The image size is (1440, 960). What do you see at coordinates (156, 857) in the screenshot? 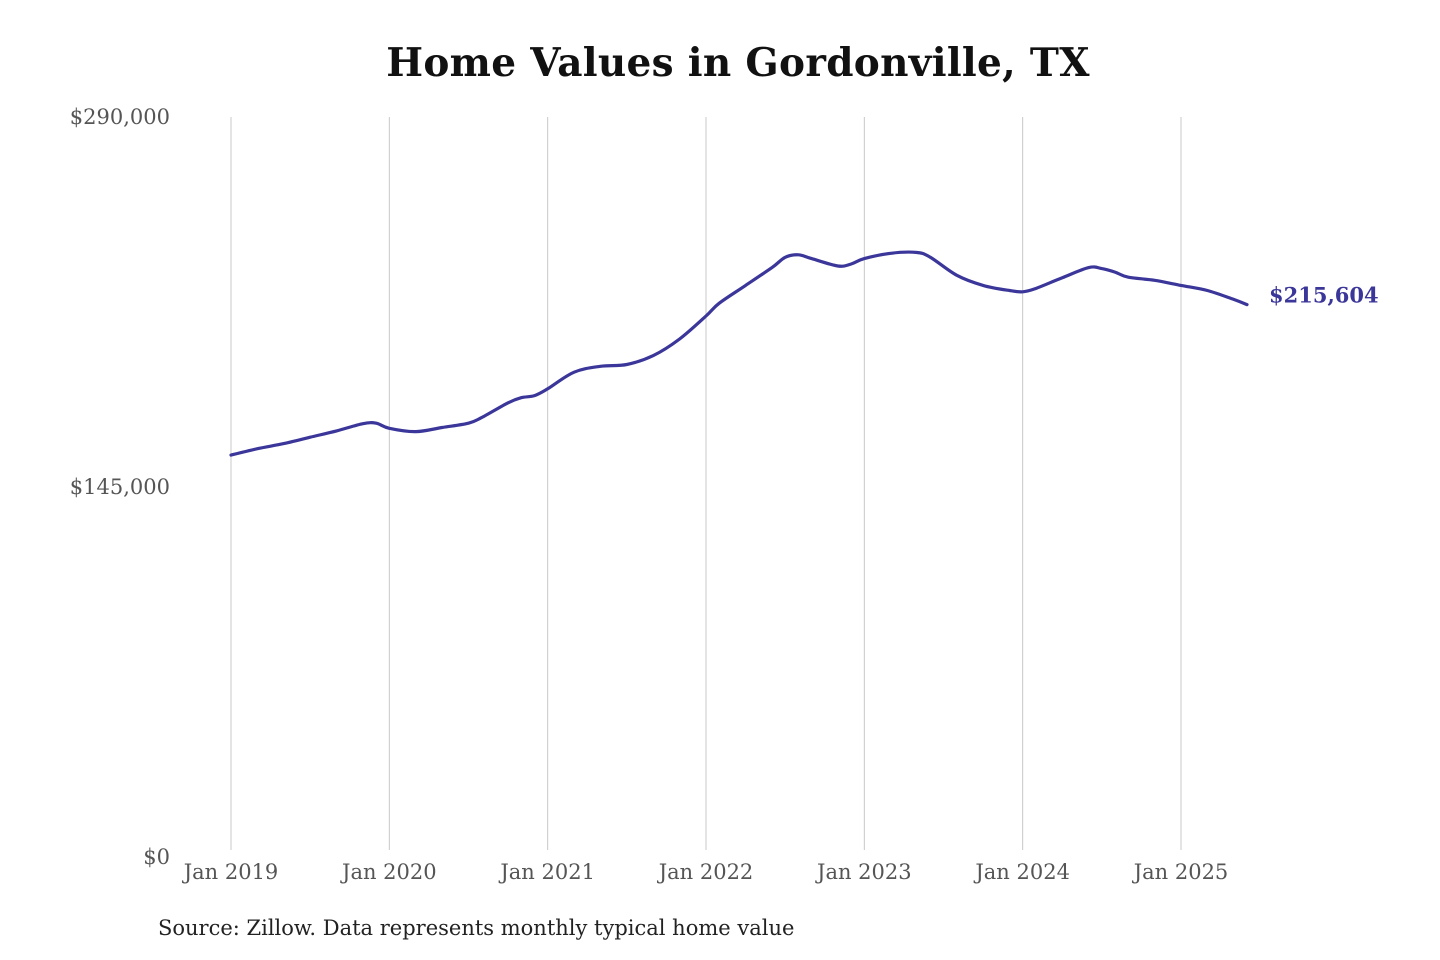
I see `y-tick-label: $0` at bounding box center [156, 857].